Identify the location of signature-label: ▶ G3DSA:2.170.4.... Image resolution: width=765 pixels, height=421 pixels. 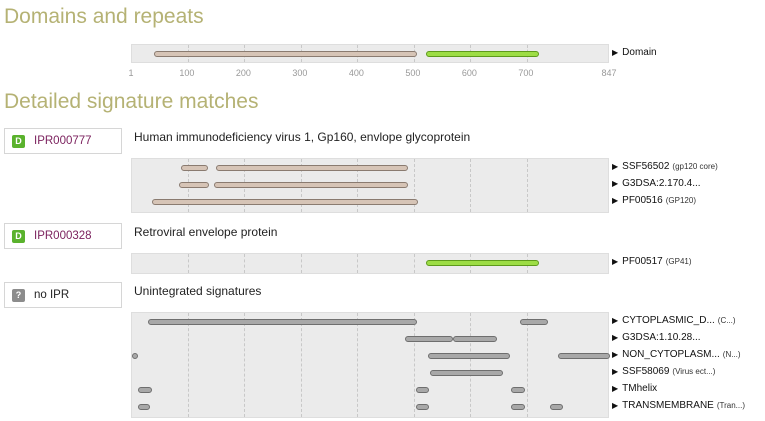
(656, 183).